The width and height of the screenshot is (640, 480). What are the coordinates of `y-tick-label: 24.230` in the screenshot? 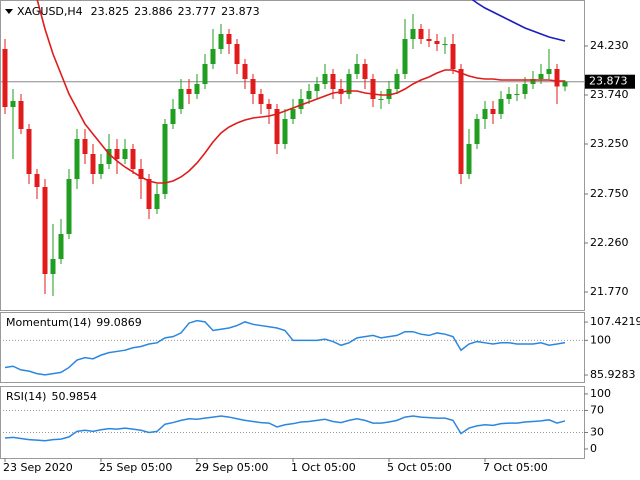 It's located at (609, 45).